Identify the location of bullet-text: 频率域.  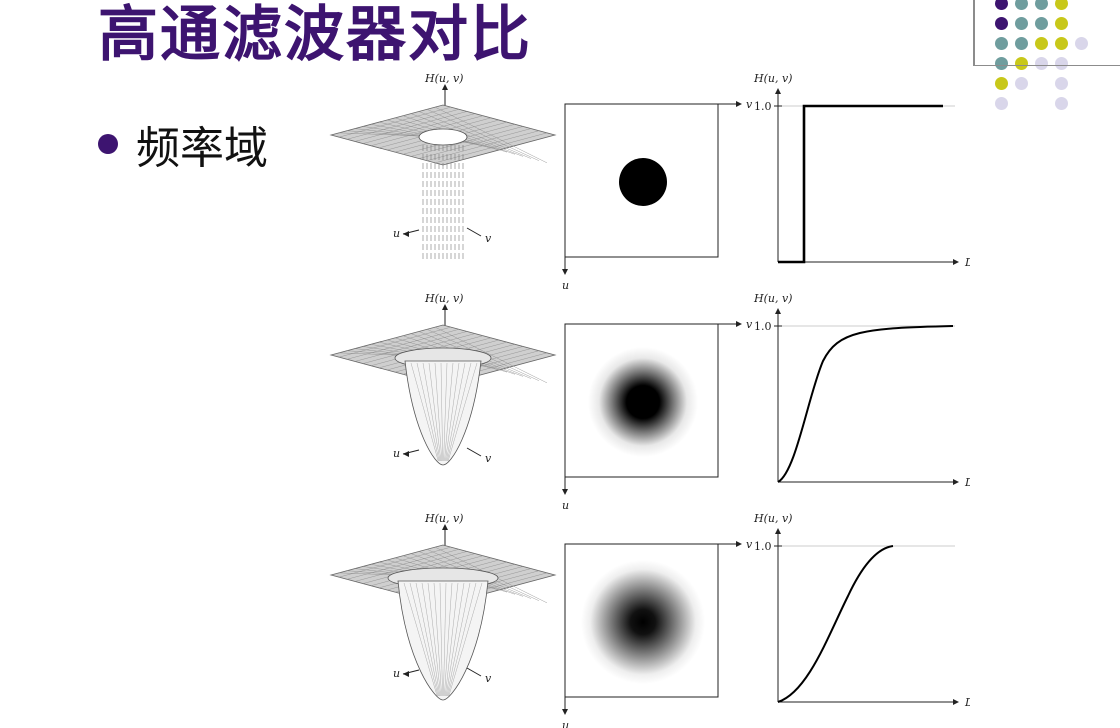
(202, 148).